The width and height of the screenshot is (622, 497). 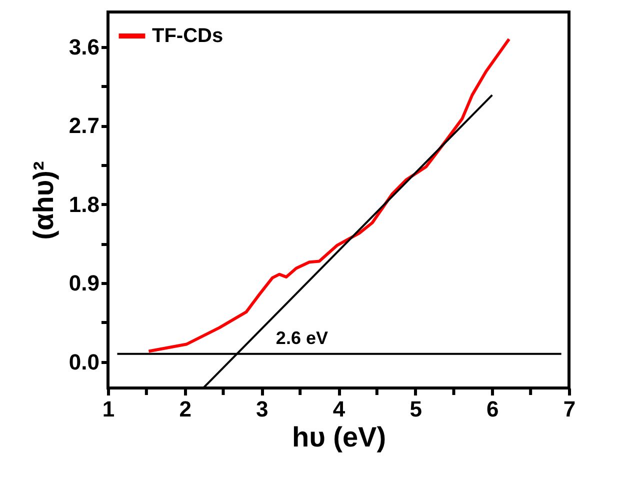 I want to click on legend-label: TF-CDs, so click(x=188, y=36).